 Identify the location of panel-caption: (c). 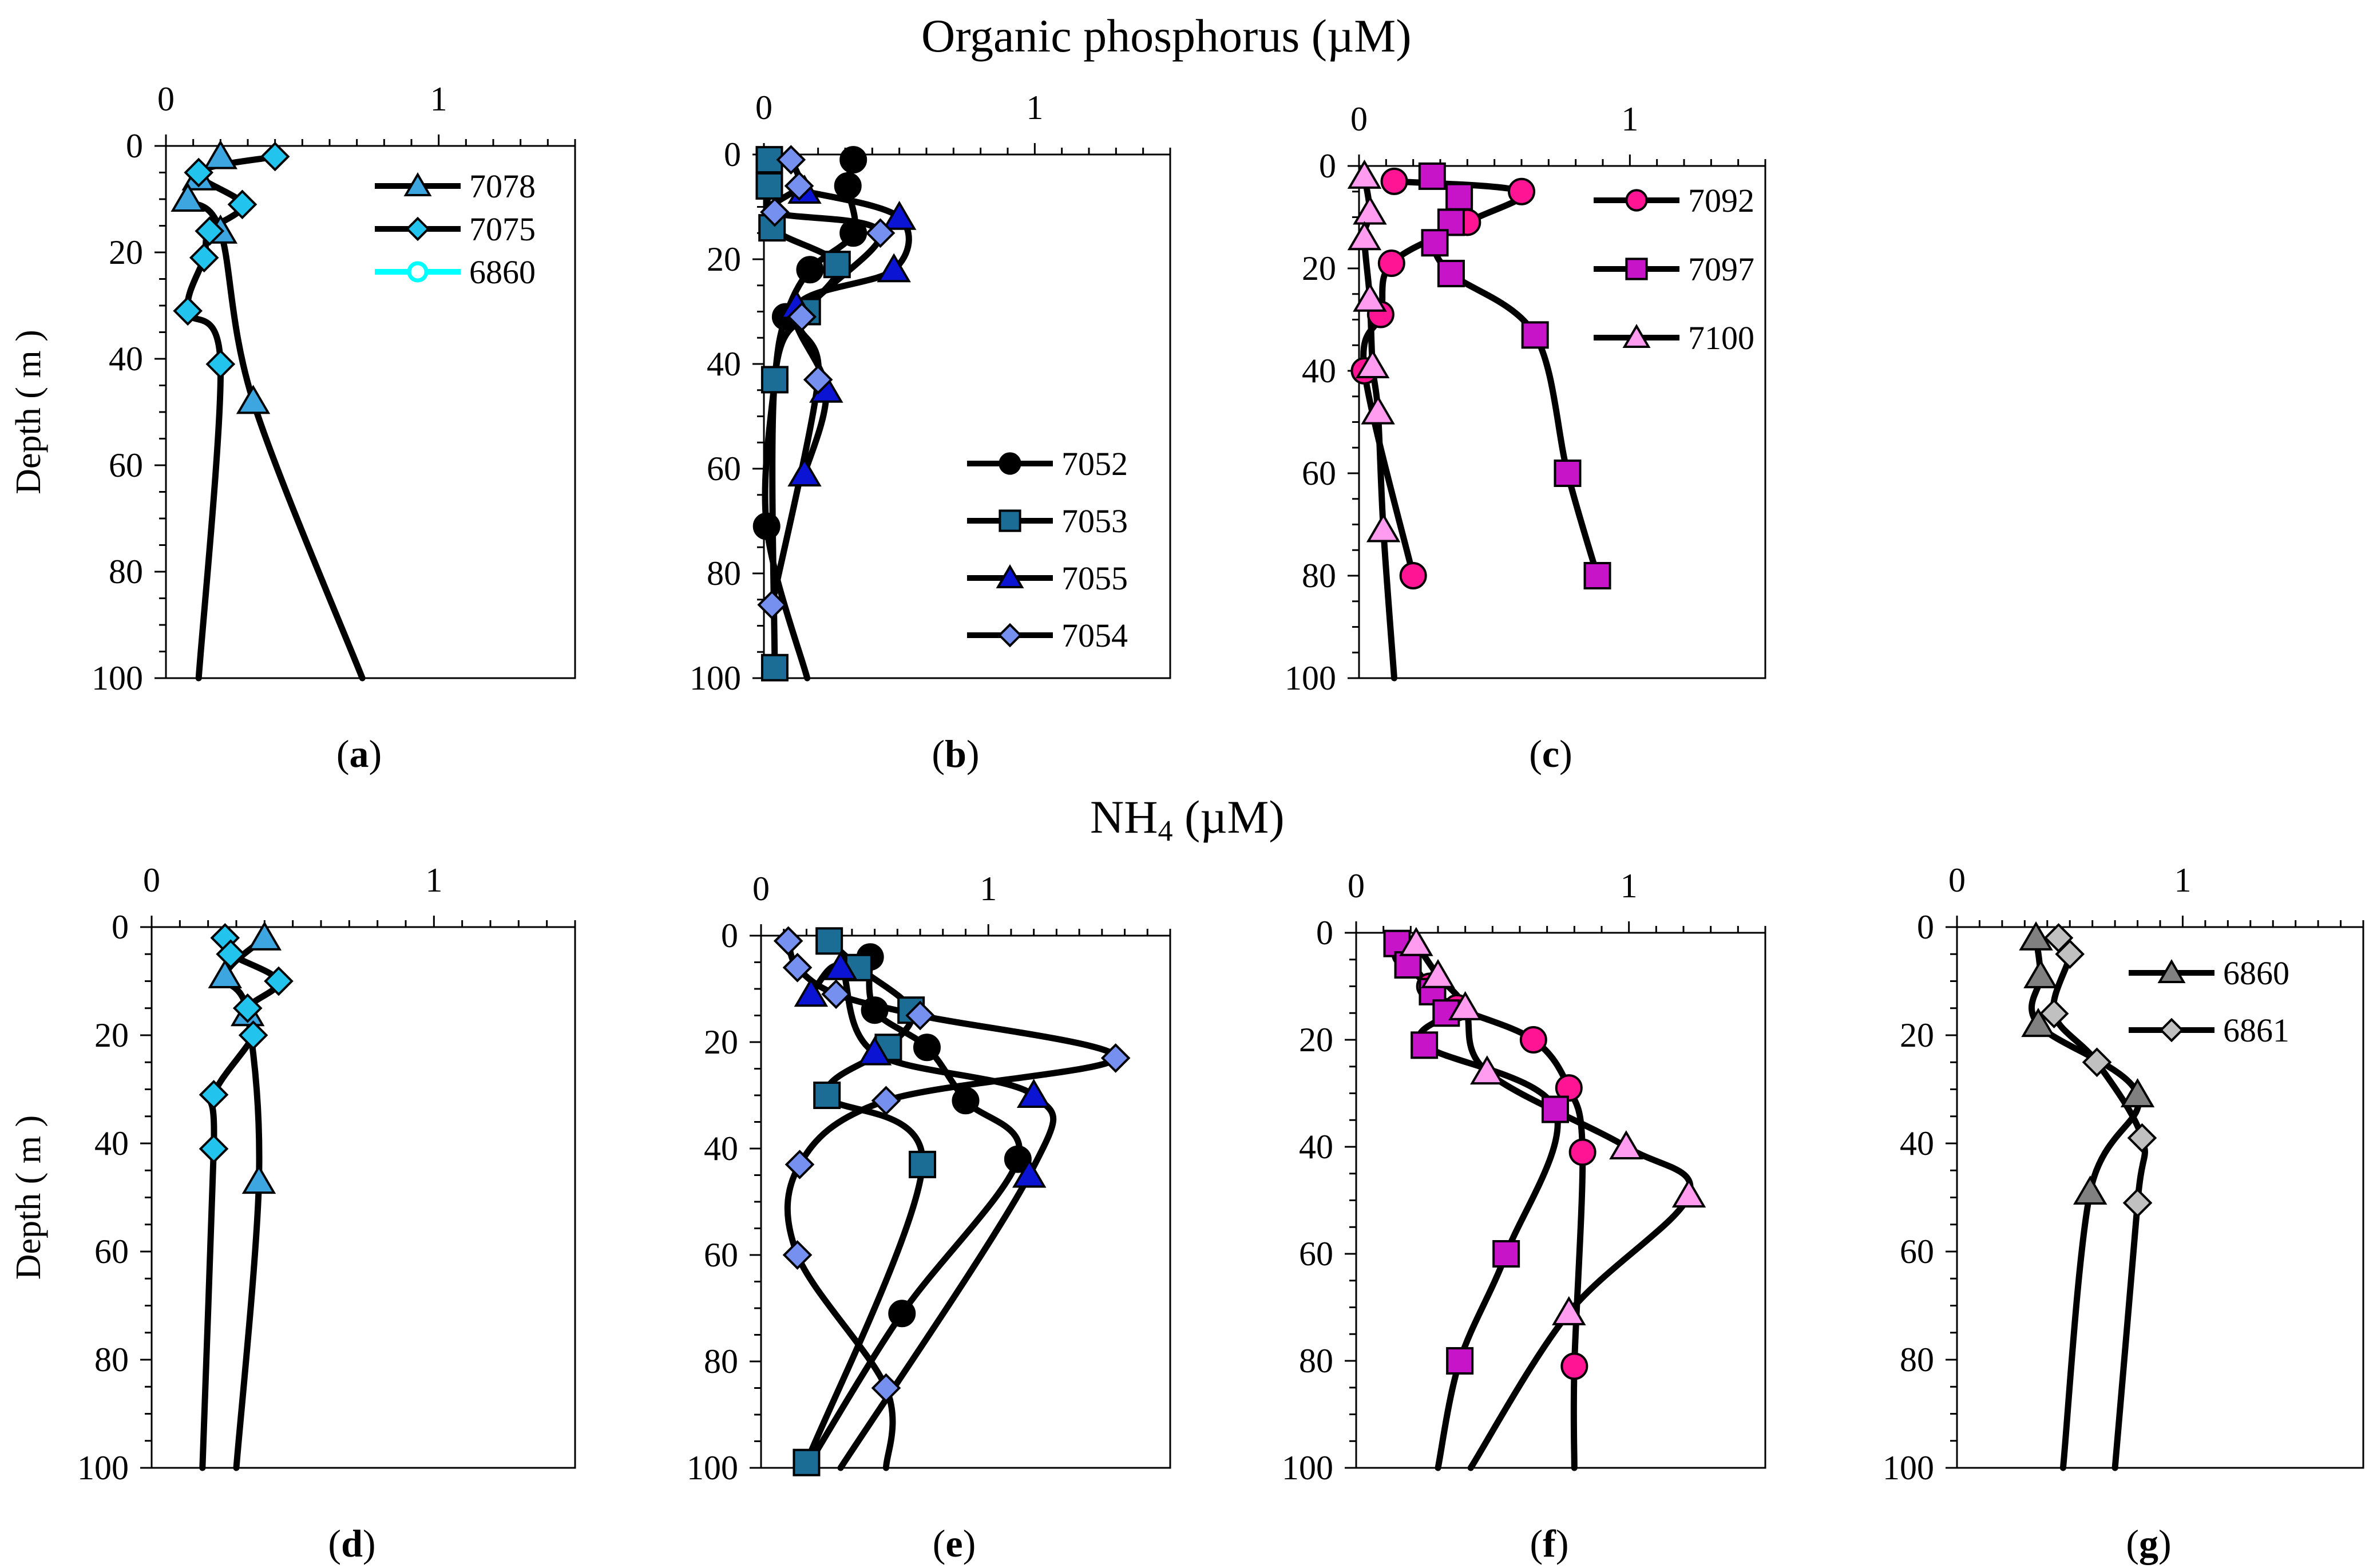
(1550, 753).